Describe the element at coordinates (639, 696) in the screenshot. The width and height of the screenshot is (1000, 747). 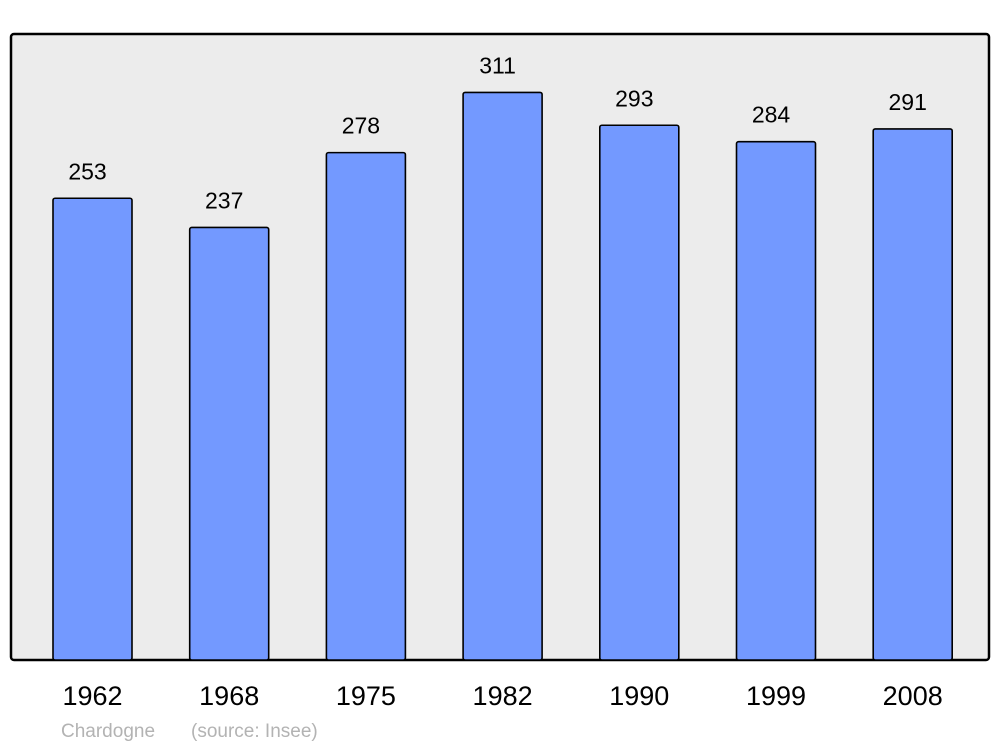
I see `x-tick-label-1990: 1990` at that location.